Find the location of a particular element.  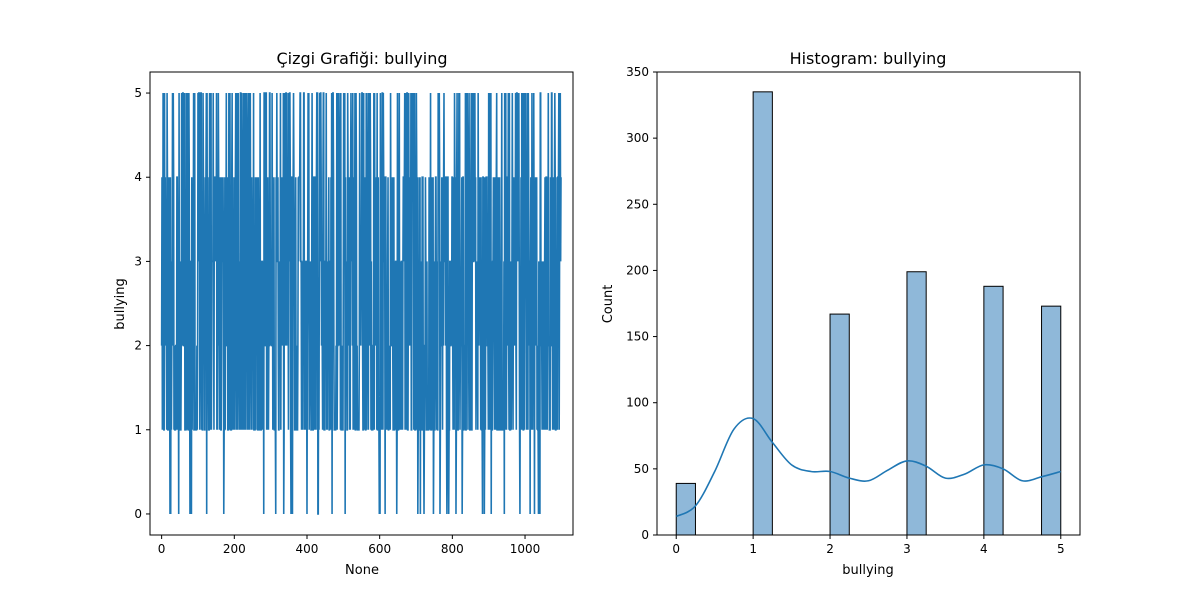

line-chart-x-tick-label: 200 is located at coordinates (234, 549).